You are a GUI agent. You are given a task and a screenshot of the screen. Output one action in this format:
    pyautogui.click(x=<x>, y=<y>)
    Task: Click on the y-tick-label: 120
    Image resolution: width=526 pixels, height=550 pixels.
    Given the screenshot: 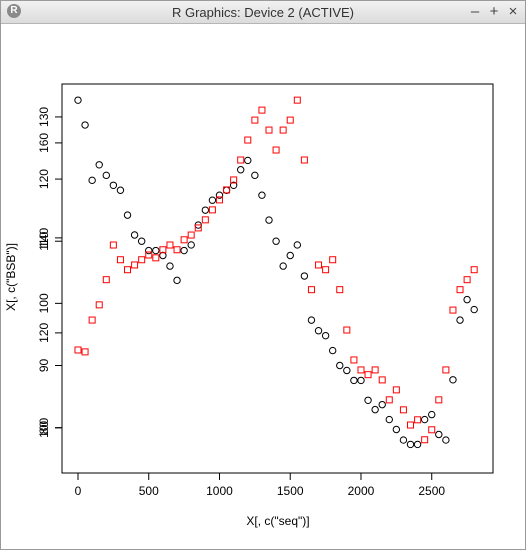 What is the action you would take?
    pyautogui.click(x=44, y=333)
    